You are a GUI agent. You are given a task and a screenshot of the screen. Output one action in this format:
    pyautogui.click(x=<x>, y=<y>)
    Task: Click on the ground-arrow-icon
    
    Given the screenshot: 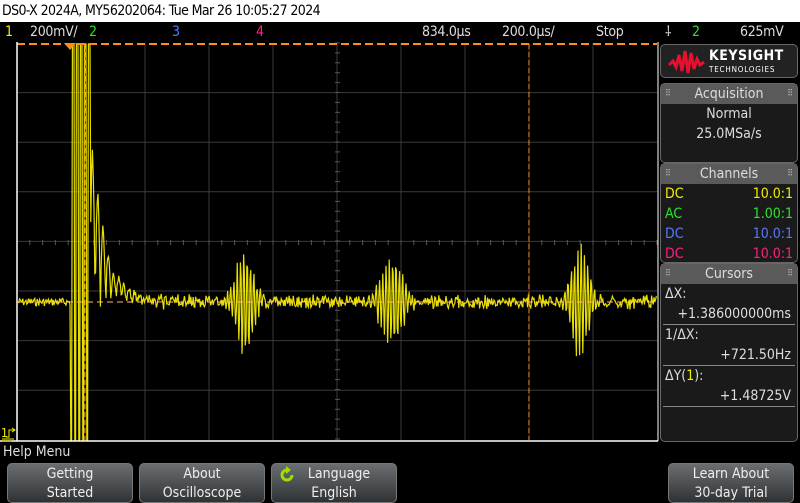 What is the action you would take?
    pyautogui.click(x=9, y=434)
    